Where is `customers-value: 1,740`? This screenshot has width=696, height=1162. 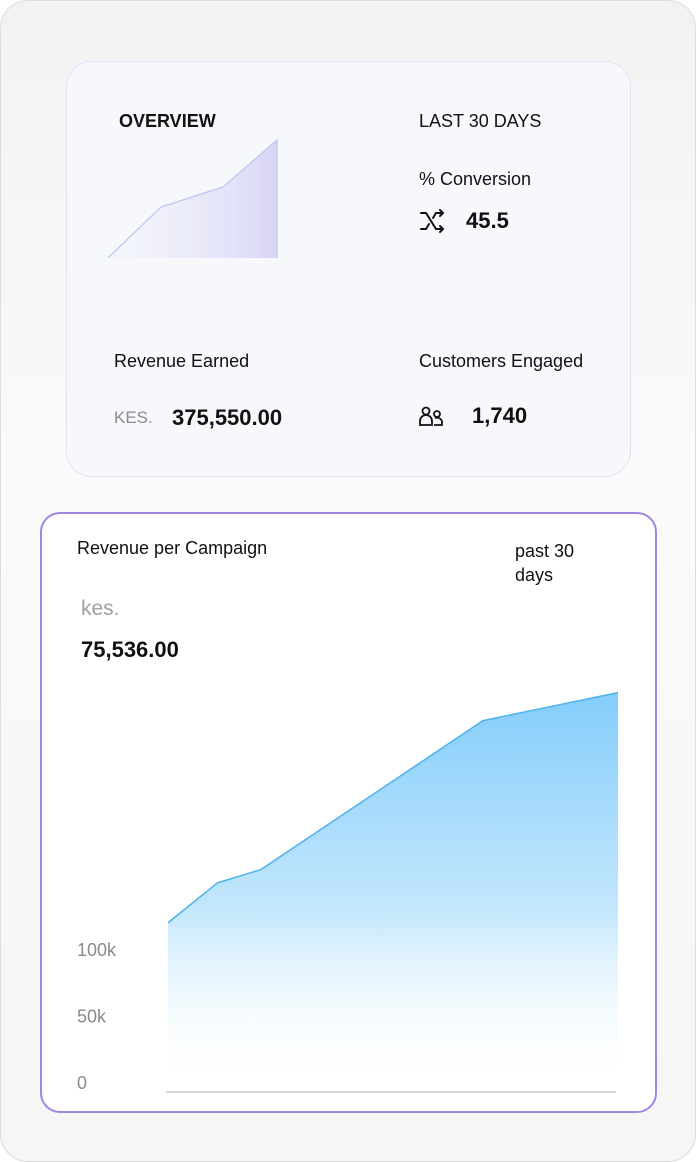
customers-value: 1,740 is located at coordinates (500, 415).